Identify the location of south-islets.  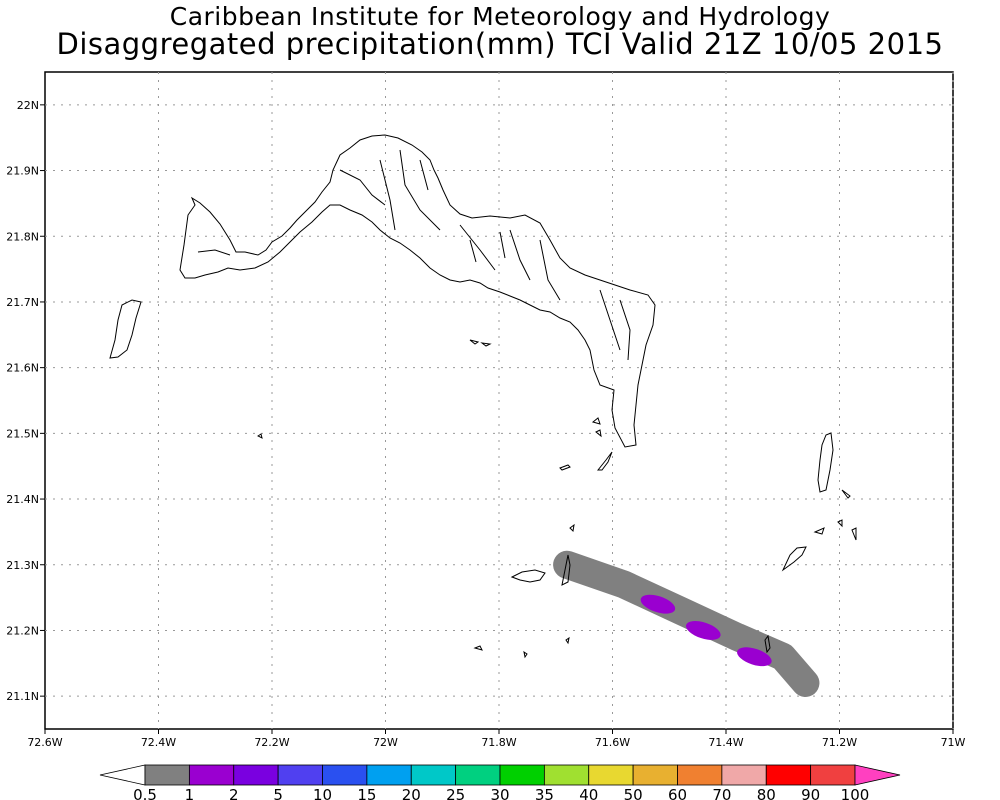
(622, 591).